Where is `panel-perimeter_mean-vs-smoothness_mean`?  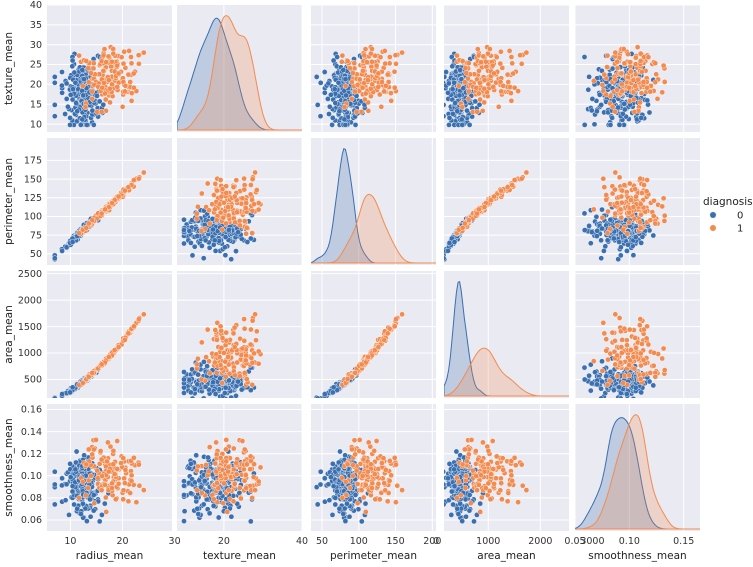
panel-perimeter_mean-vs-smoothness_mean is located at coordinates (637, 201).